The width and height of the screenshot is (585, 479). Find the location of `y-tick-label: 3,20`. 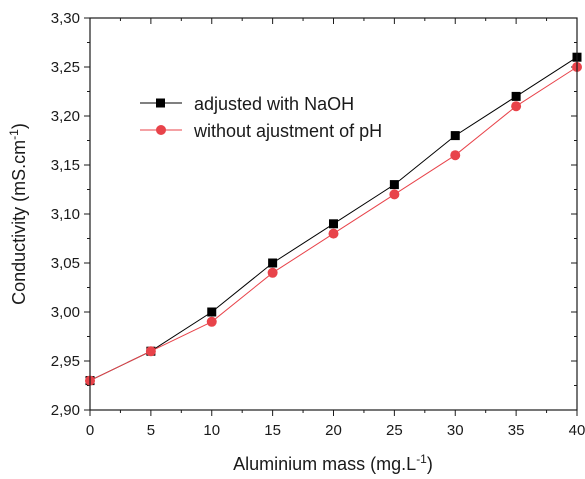

y-tick-label: 3,20 is located at coordinates (65, 116).